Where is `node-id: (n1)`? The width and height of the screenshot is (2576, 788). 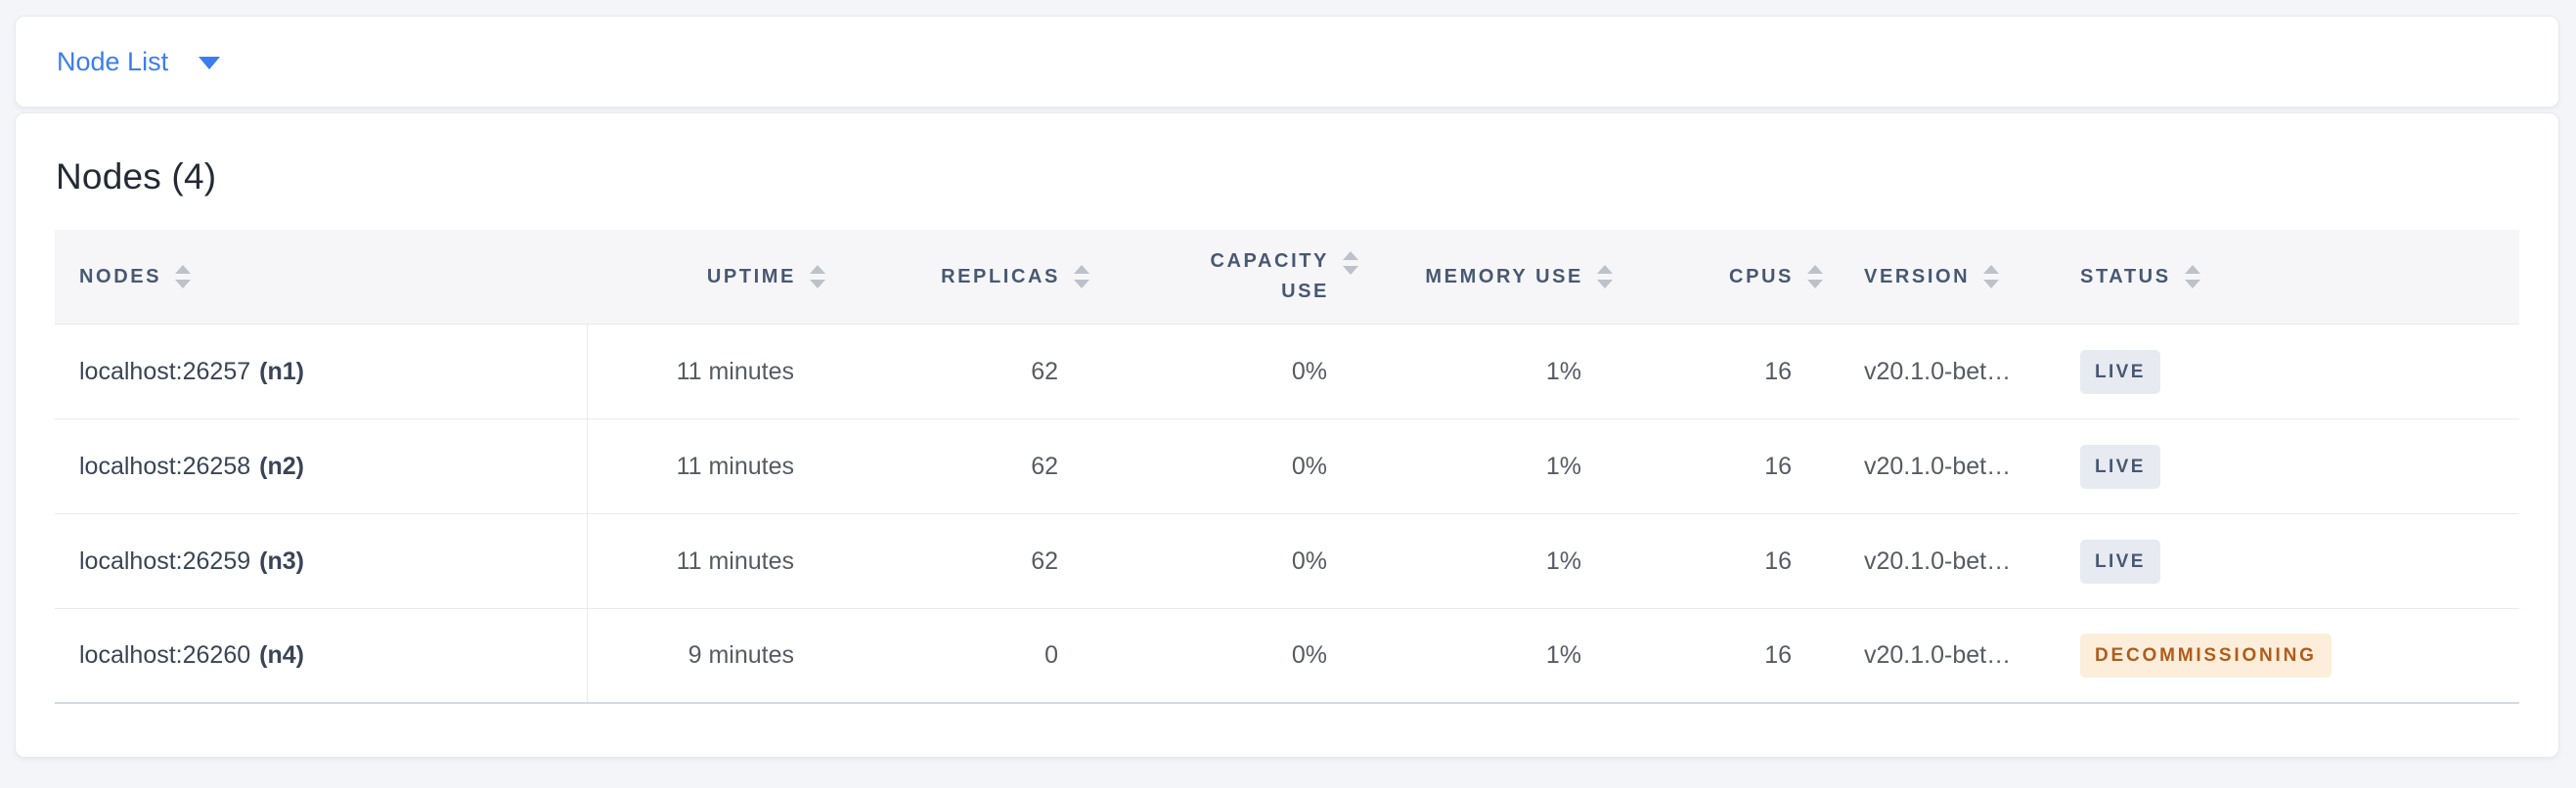 node-id: (n1) is located at coordinates (281, 371).